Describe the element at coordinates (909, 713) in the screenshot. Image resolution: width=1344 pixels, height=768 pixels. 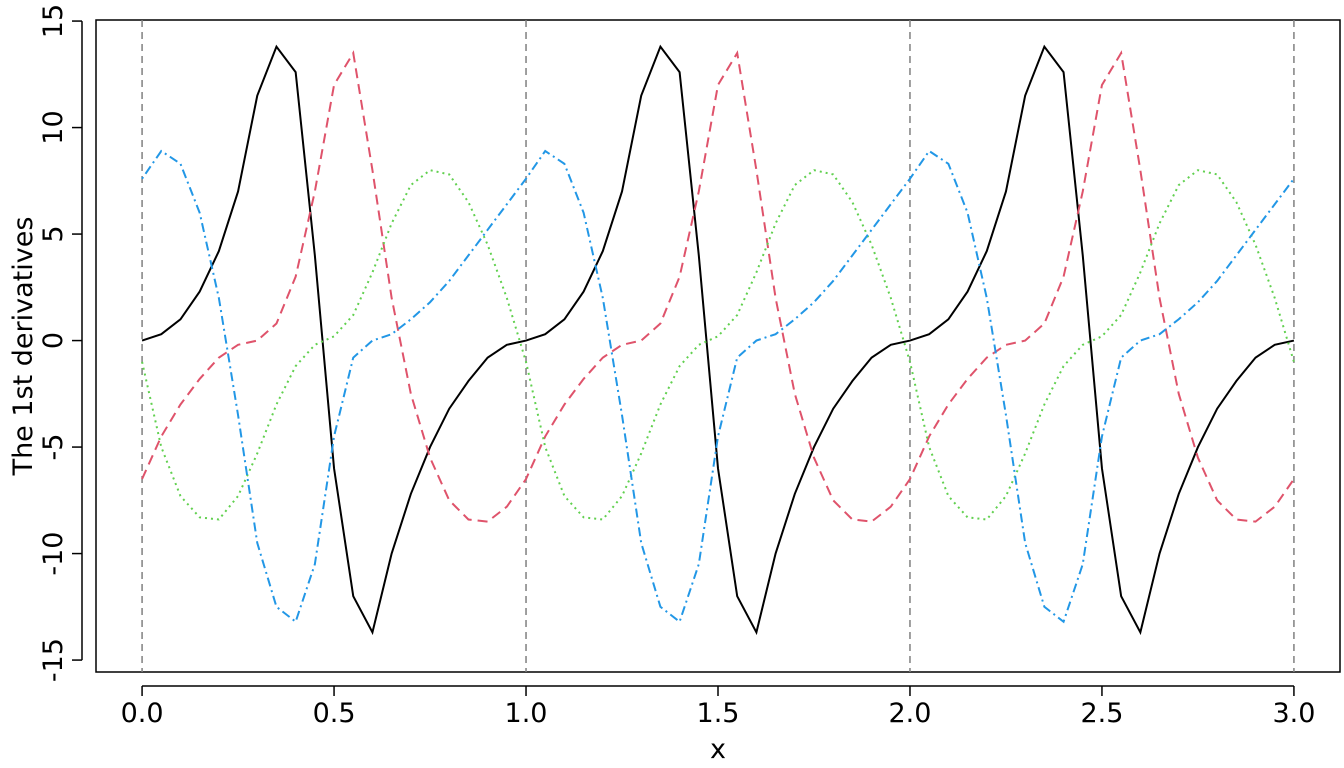
I see `x-tick-label: 2.0` at that location.